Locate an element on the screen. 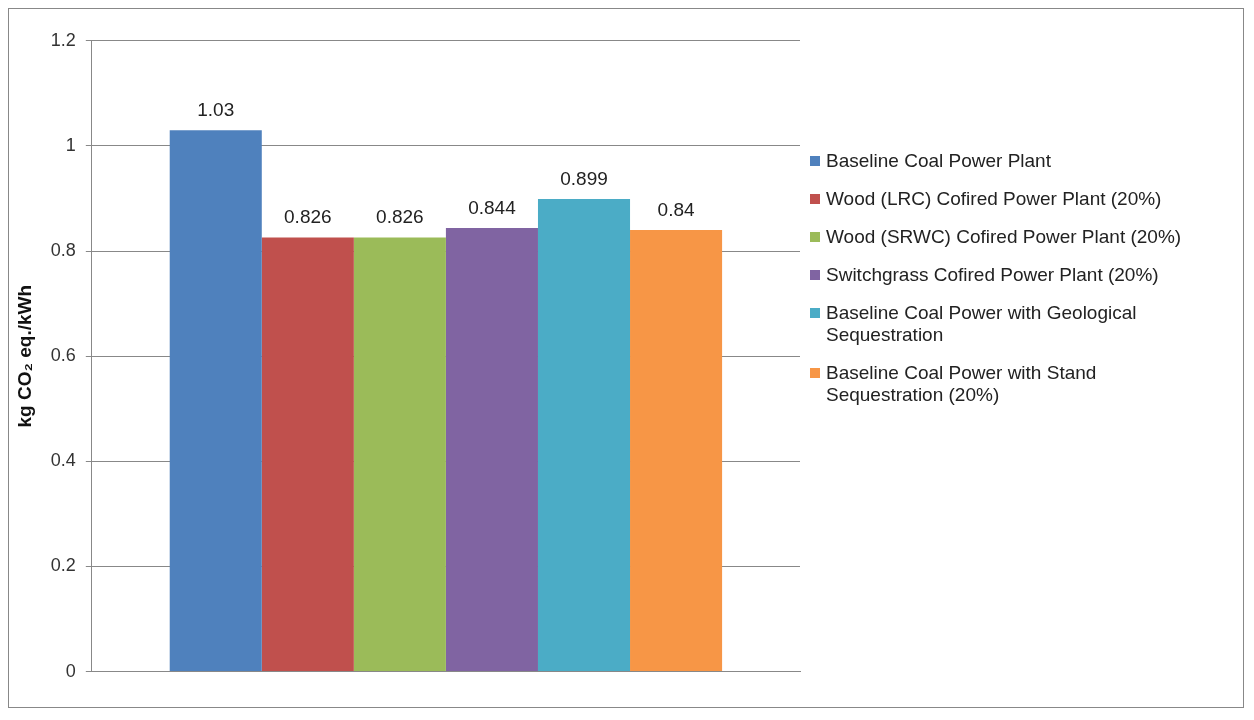  y-axis-title: kg CO₂ eq./kWh is located at coordinates (24, 356).